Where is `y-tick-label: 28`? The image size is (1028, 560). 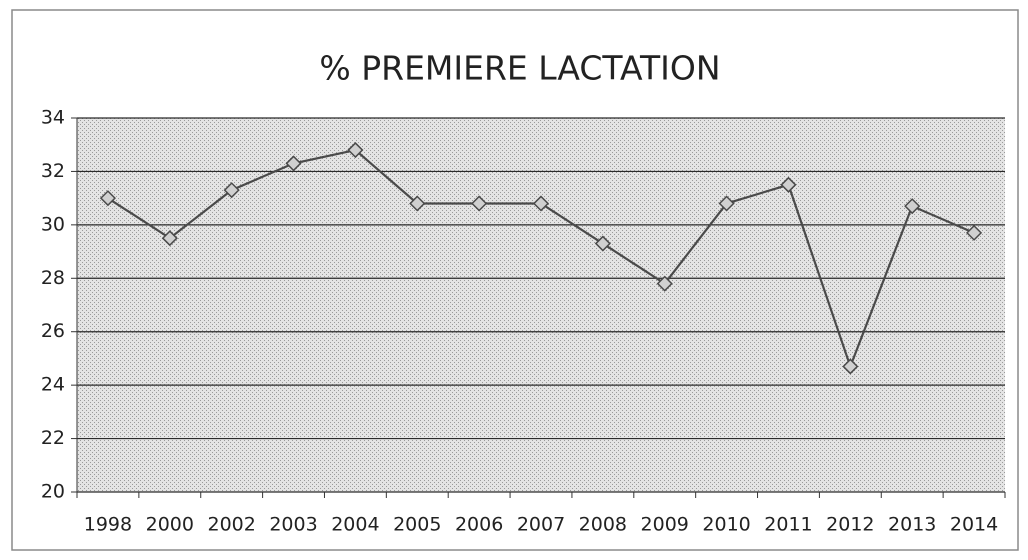
y-tick-label: 28 is located at coordinates (53, 278).